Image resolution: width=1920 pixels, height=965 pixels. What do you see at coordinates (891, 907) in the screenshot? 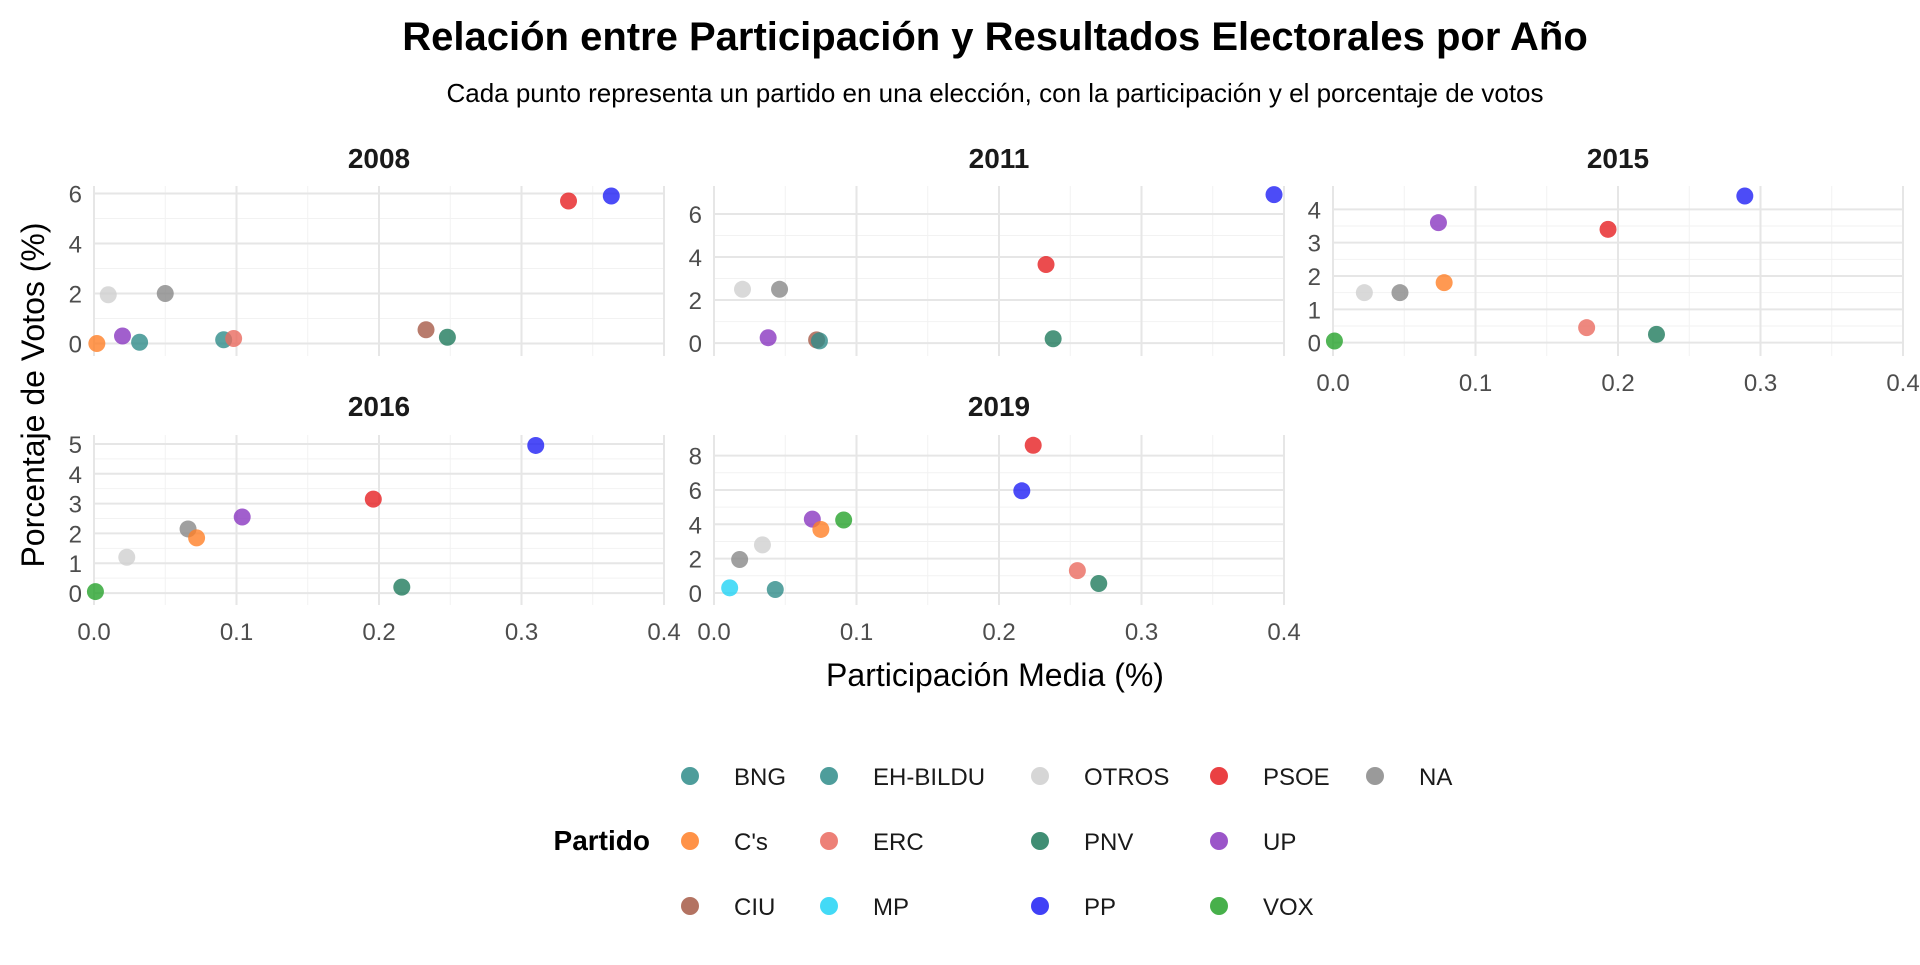
I see `legend-label: MP` at bounding box center [891, 907].